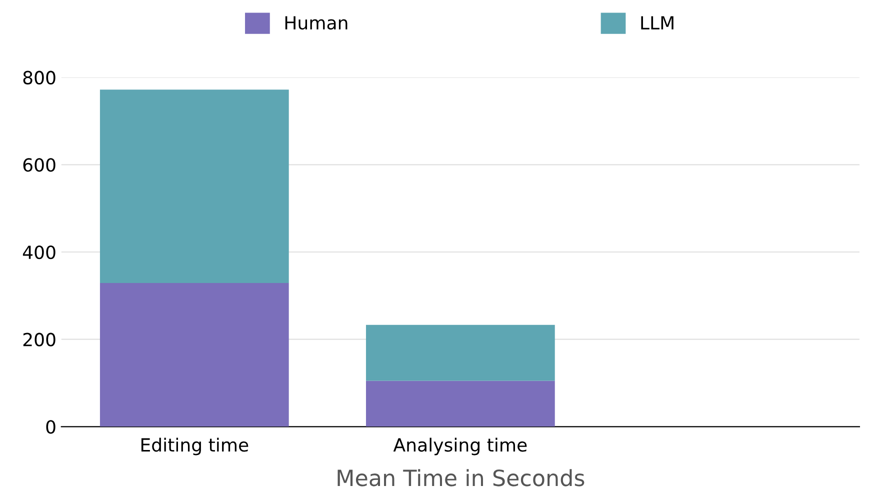  Describe the element at coordinates (39, 165) in the screenshot. I see `y-tick-label: 600` at that location.